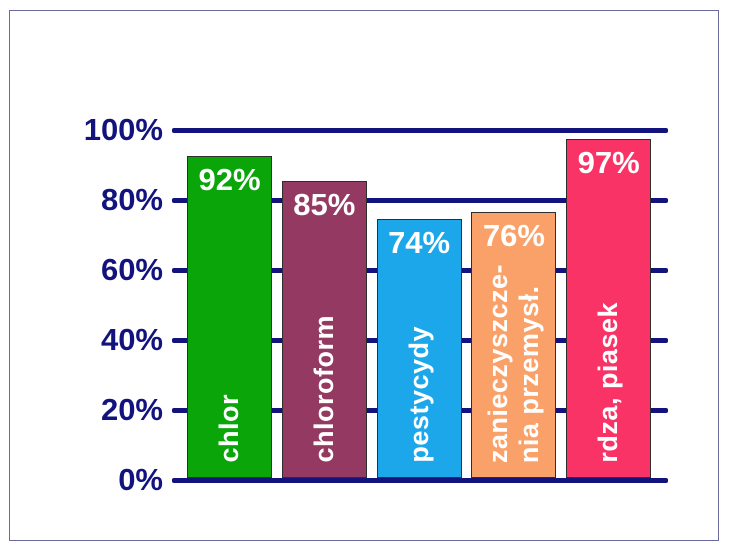  Describe the element at coordinates (229, 317) in the screenshot. I see `bar-1: 92% chlor` at that location.